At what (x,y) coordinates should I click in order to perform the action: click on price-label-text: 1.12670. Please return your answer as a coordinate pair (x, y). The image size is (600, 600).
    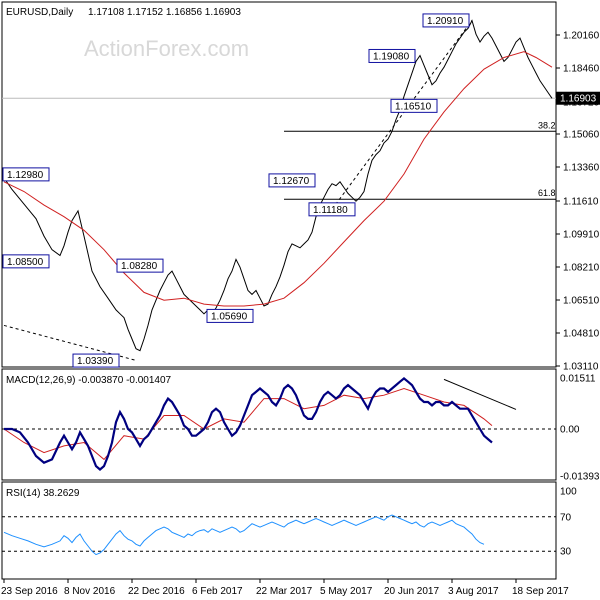
    Looking at the image, I should click on (291, 181).